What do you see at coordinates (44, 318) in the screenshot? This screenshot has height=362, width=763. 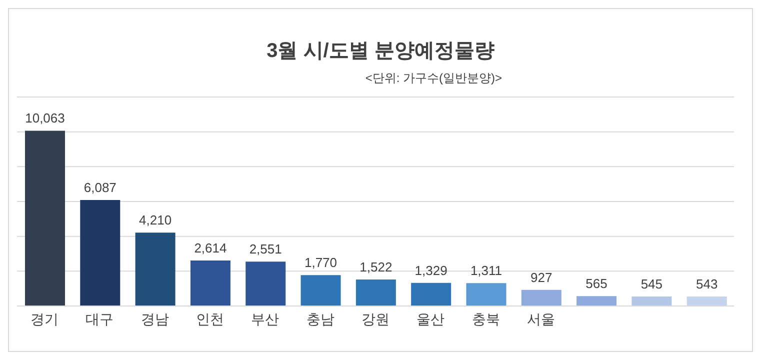 I see `x-tick-label: 경기` at bounding box center [44, 318].